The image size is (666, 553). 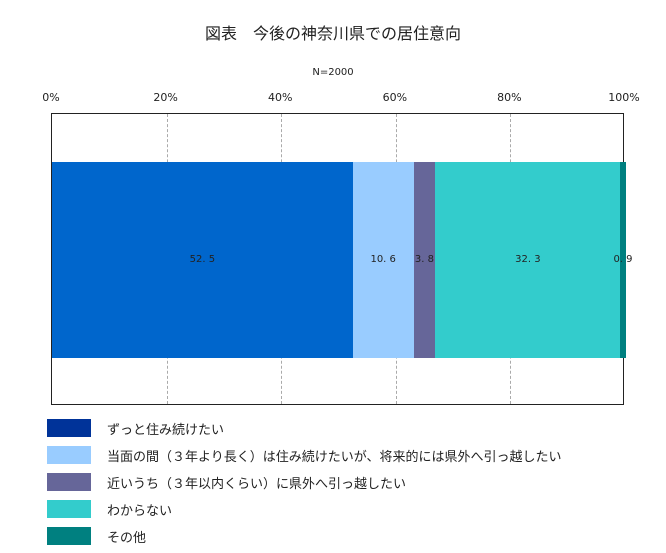 I want to click on sample-size: N=2000, so click(x=333, y=72).